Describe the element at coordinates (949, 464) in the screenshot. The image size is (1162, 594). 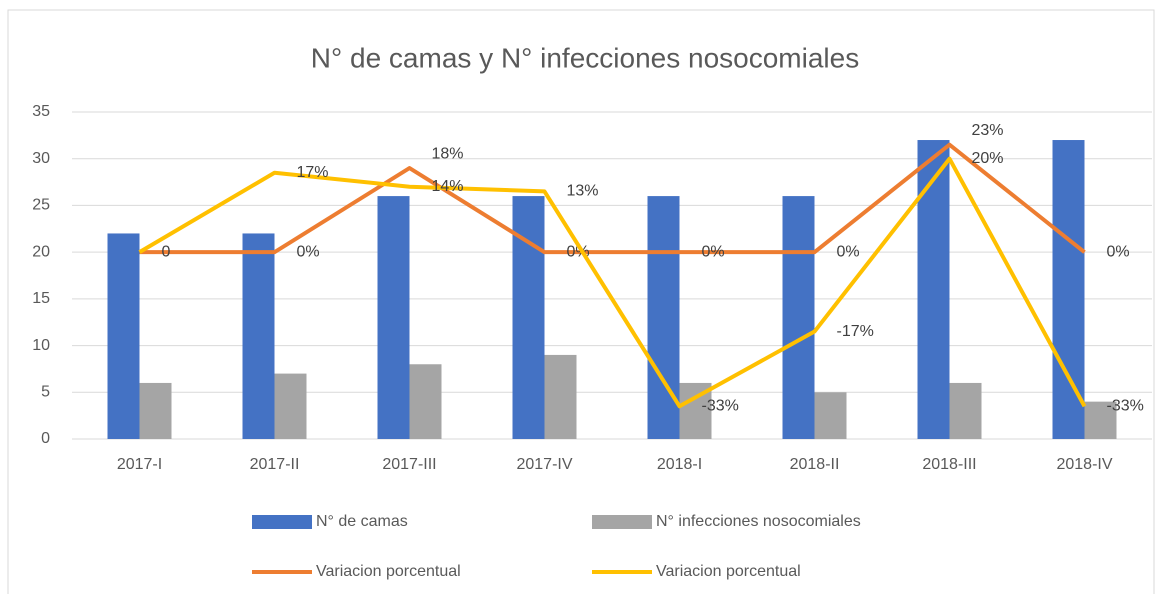
I see `x-tick-label: 2018-III` at that location.